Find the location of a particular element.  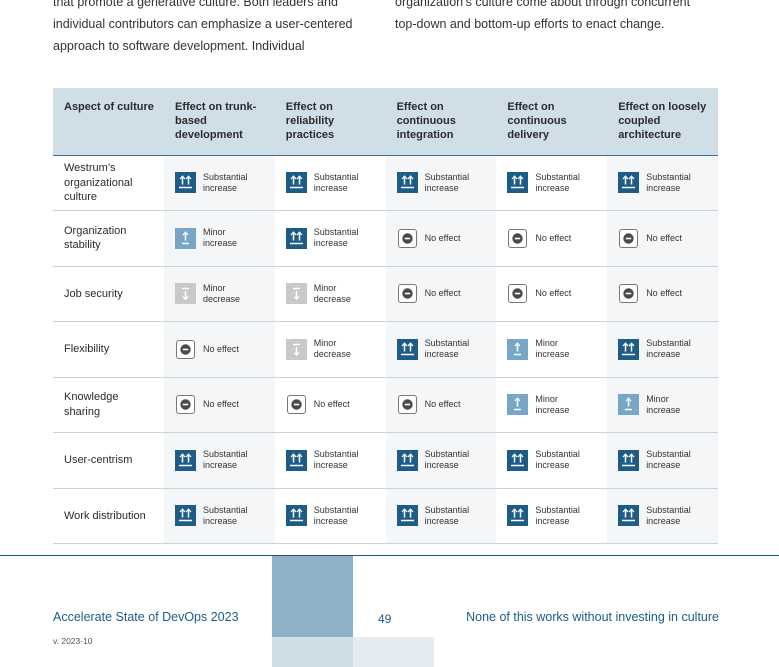

column-header-loosely-coupled-architecture: Effect on loosely coupled architecture is located at coordinates (662, 122).